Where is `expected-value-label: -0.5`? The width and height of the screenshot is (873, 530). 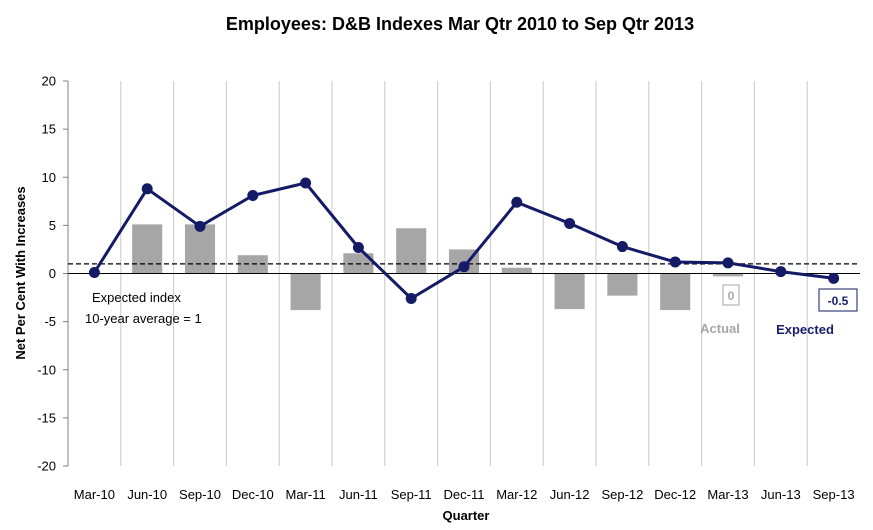 expected-value-label: -0.5 is located at coordinates (838, 301).